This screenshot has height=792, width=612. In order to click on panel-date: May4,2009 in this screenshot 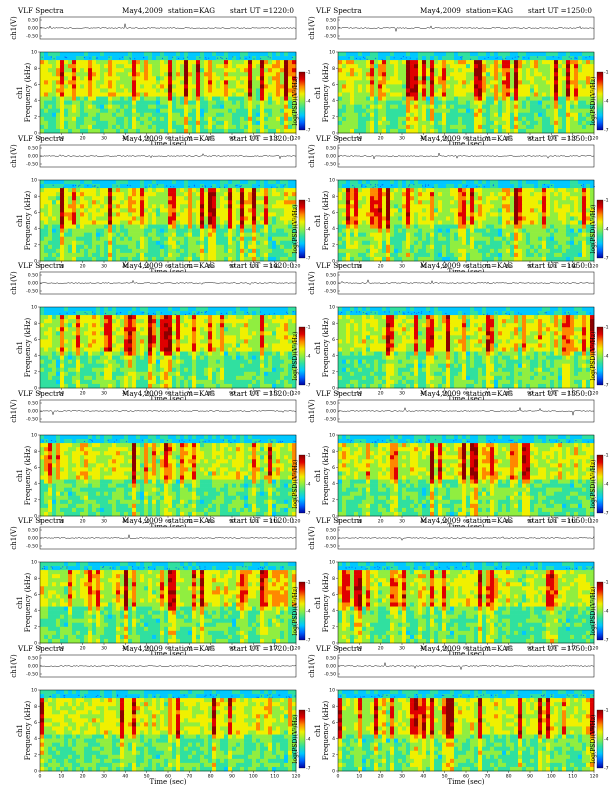, I will do `click(440, 265)`.